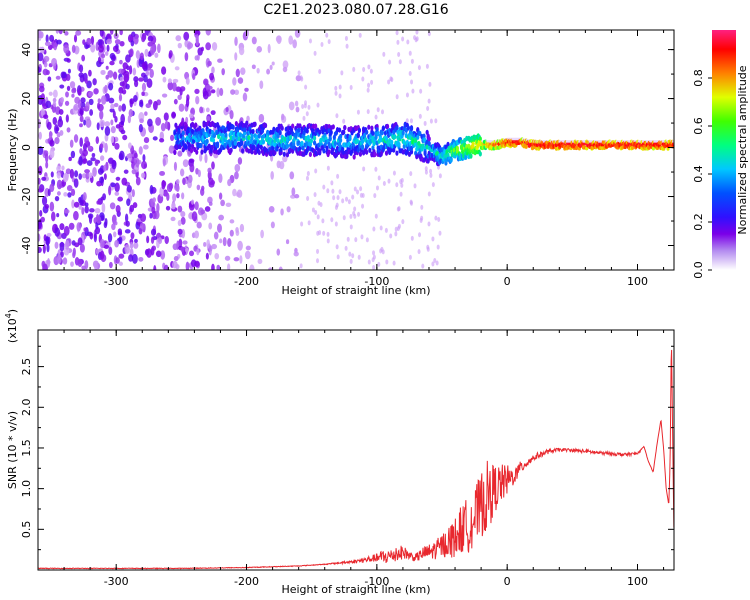 The height and width of the screenshot is (600, 750). What do you see at coordinates (11, 326) in the screenshot?
I see `svg-text: (x104)` at bounding box center [11, 326].